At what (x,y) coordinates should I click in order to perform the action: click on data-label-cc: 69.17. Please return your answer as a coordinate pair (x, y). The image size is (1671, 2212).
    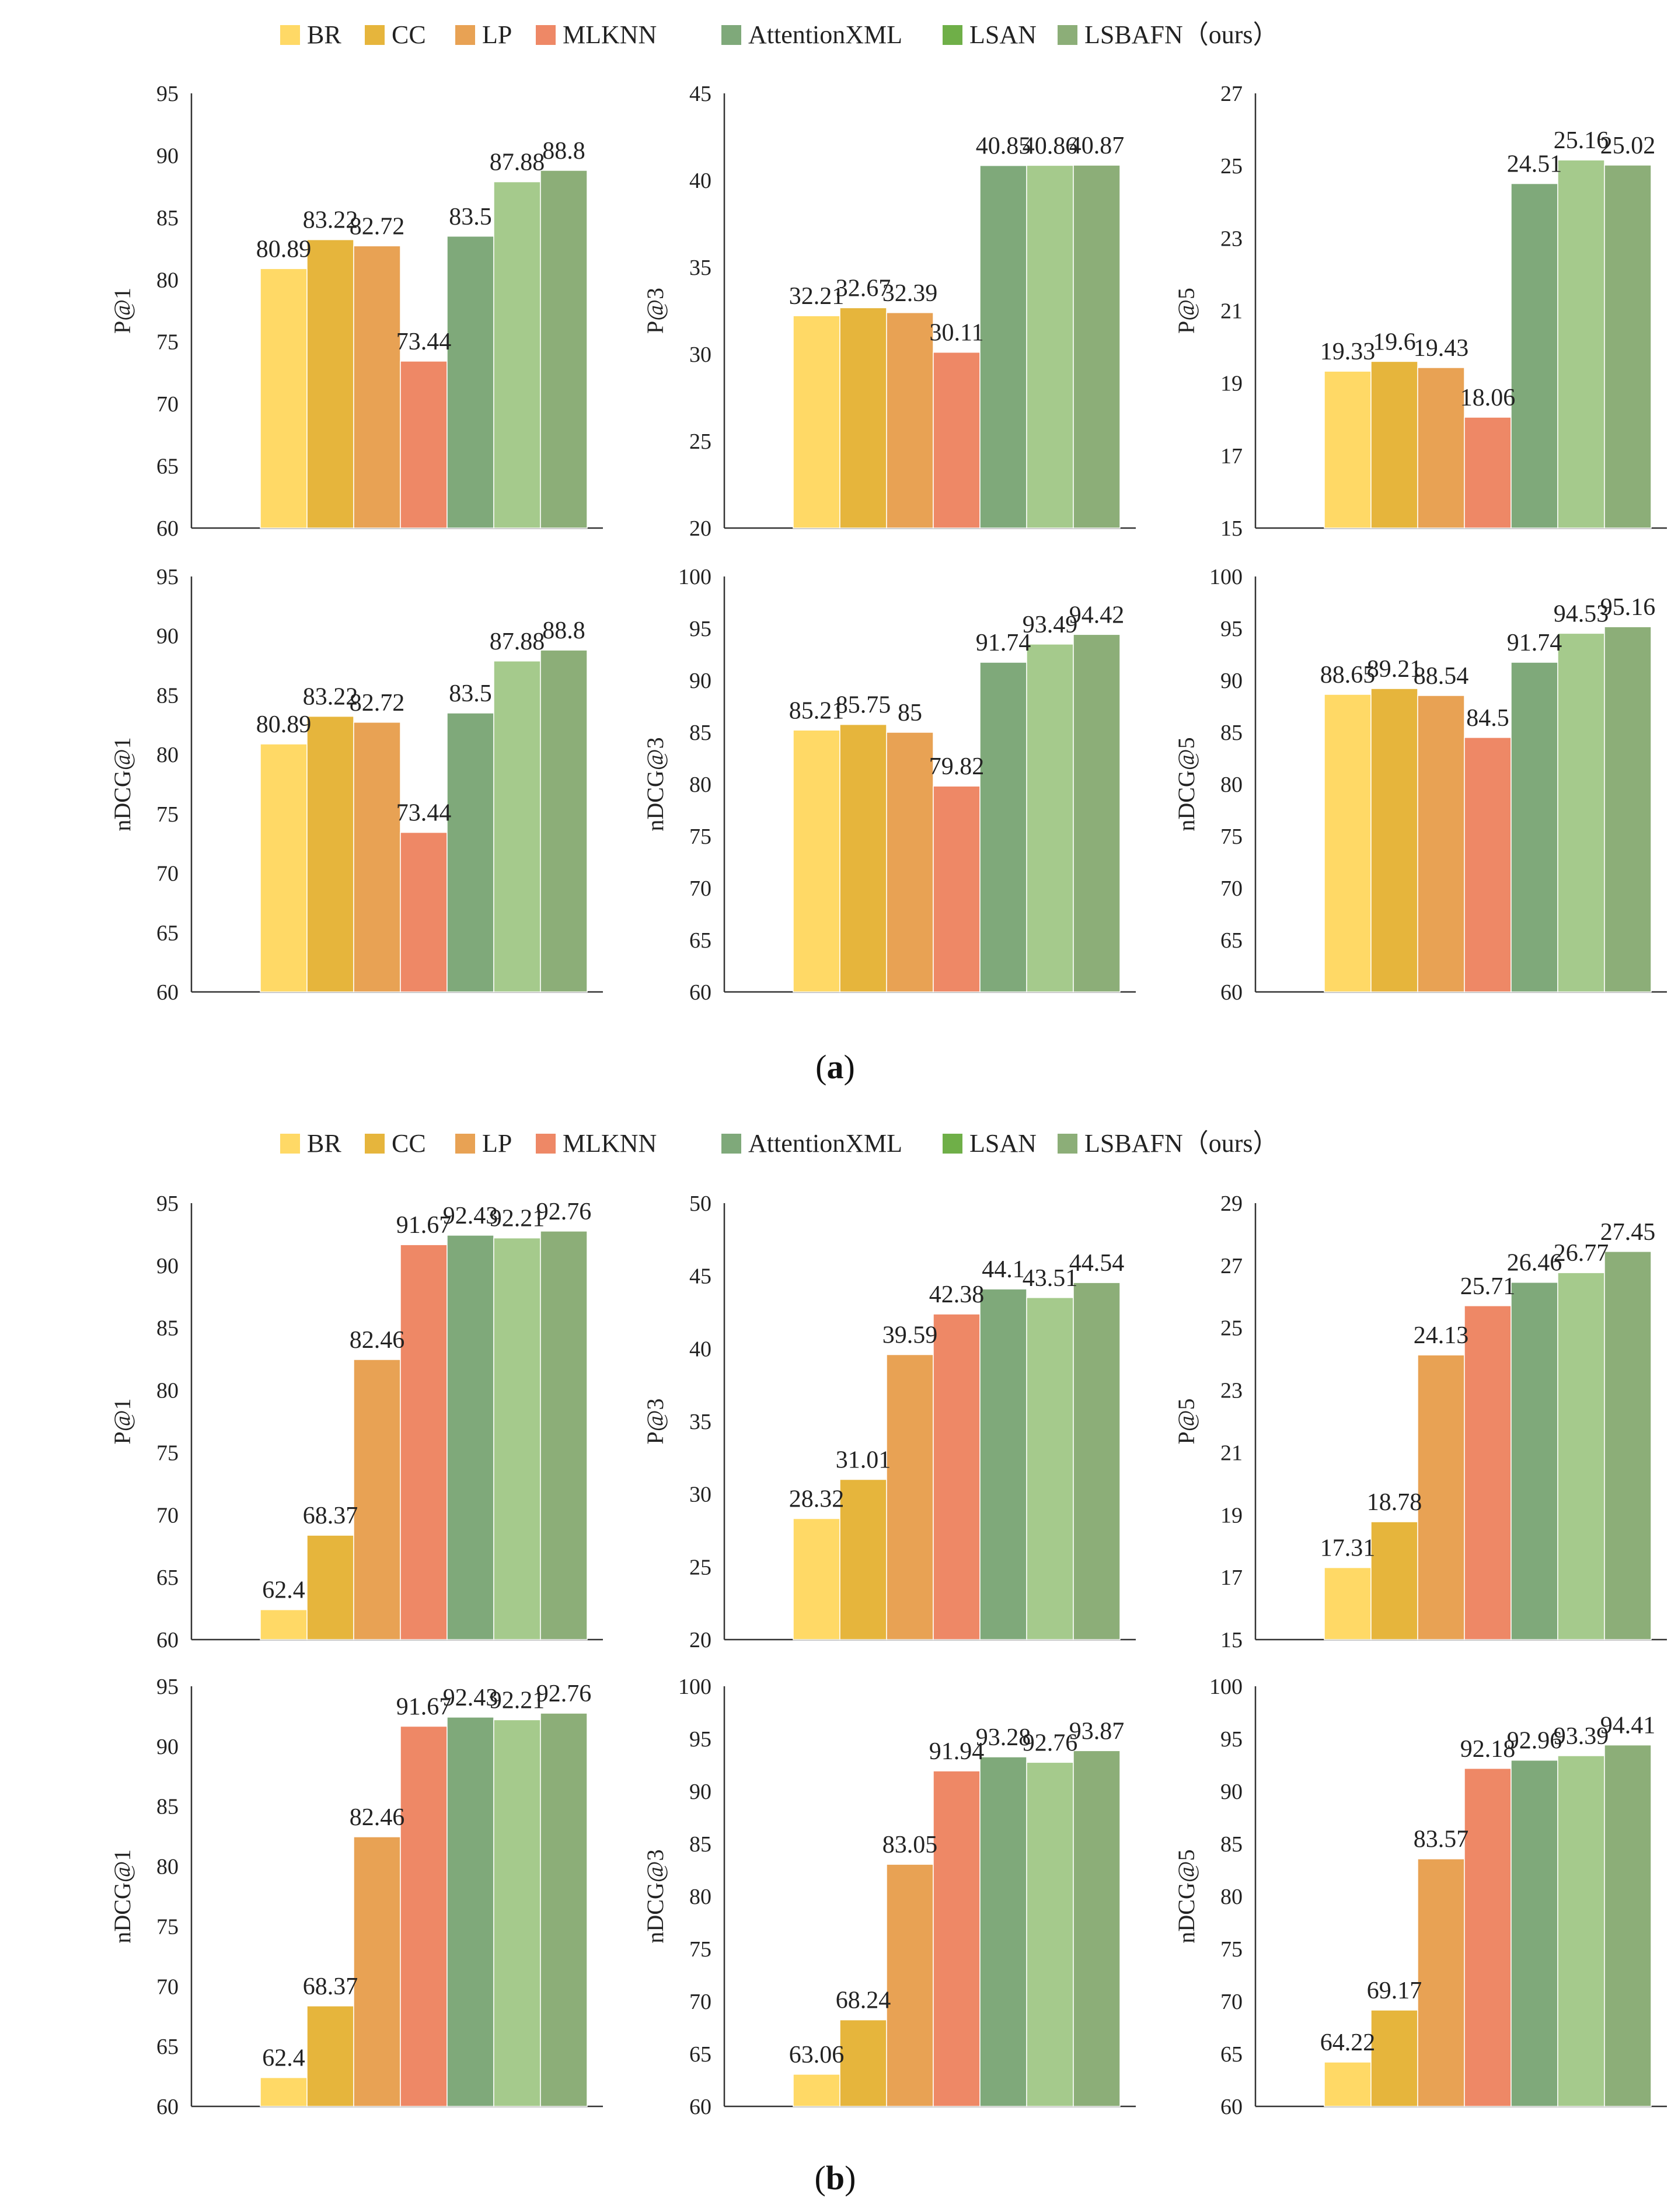
    Looking at the image, I should click on (1394, 1990).